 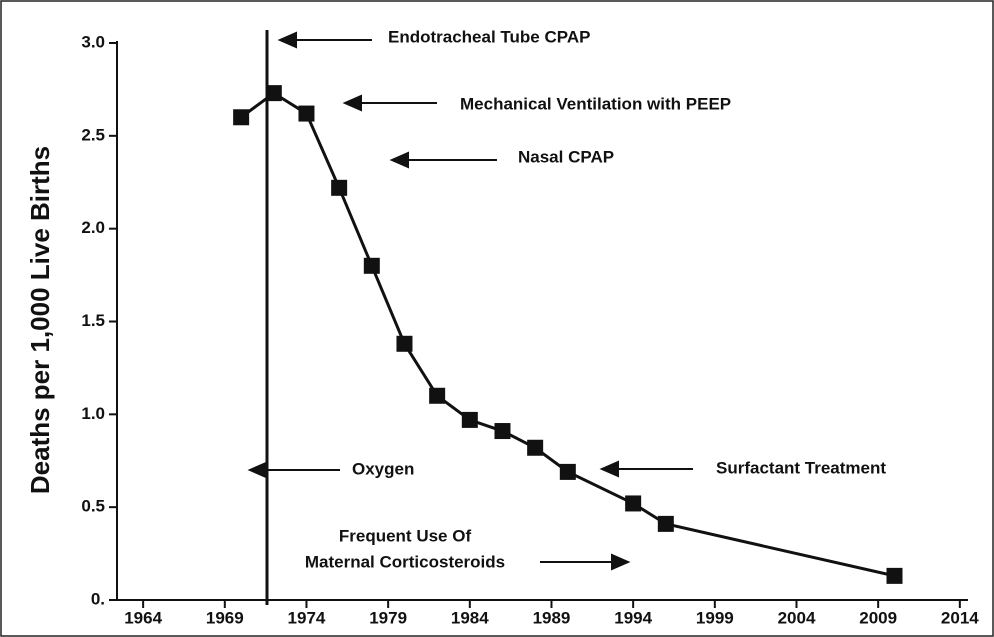 I want to click on x-tick-label: 1994, so click(x=633, y=617).